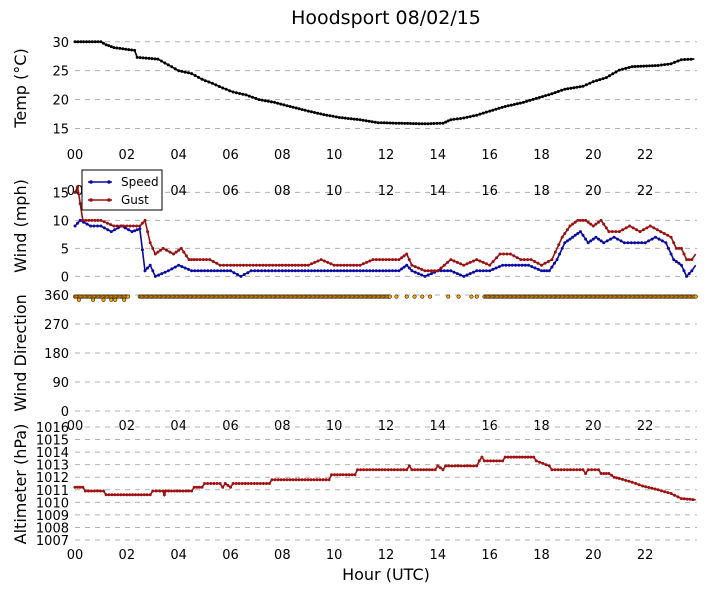 Image resolution: width=705 pixels, height=594 pixels. What do you see at coordinates (489, 555) in the screenshot?
I see `x-tick-label: 16` at bounding box center [489, 555].